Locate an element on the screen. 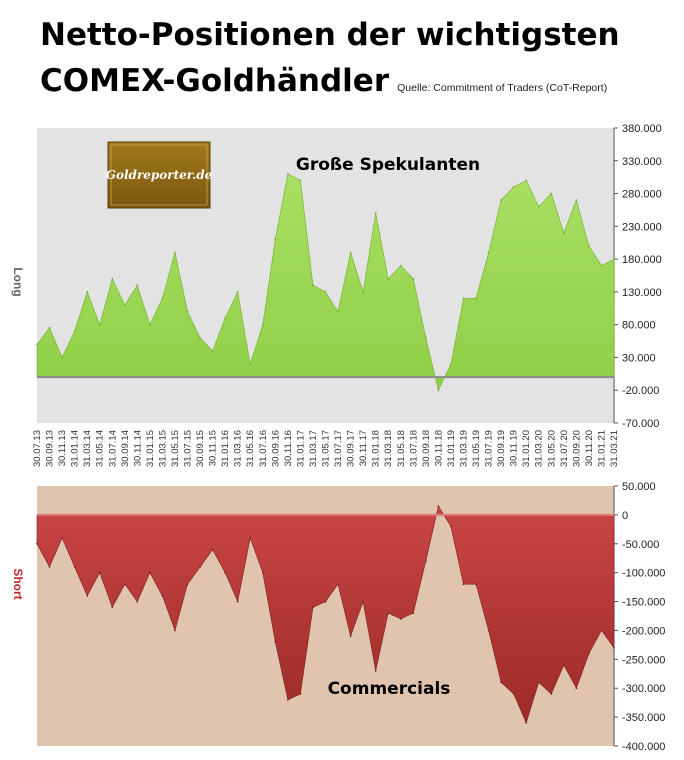  x-tick-label: 31.03.14 is located at coordinates (87, 448).